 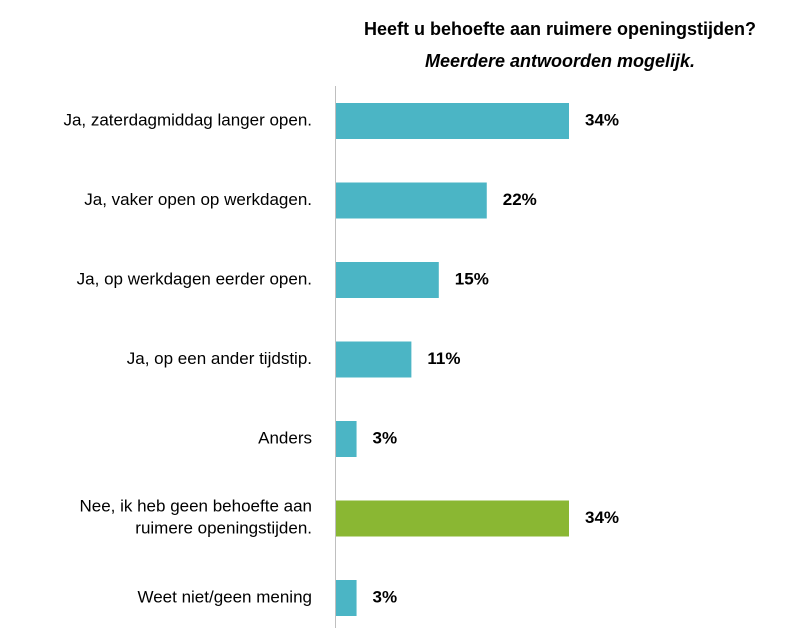 I want to click on category-label: Weet niet/geen mening, so click(x=224, y=596).